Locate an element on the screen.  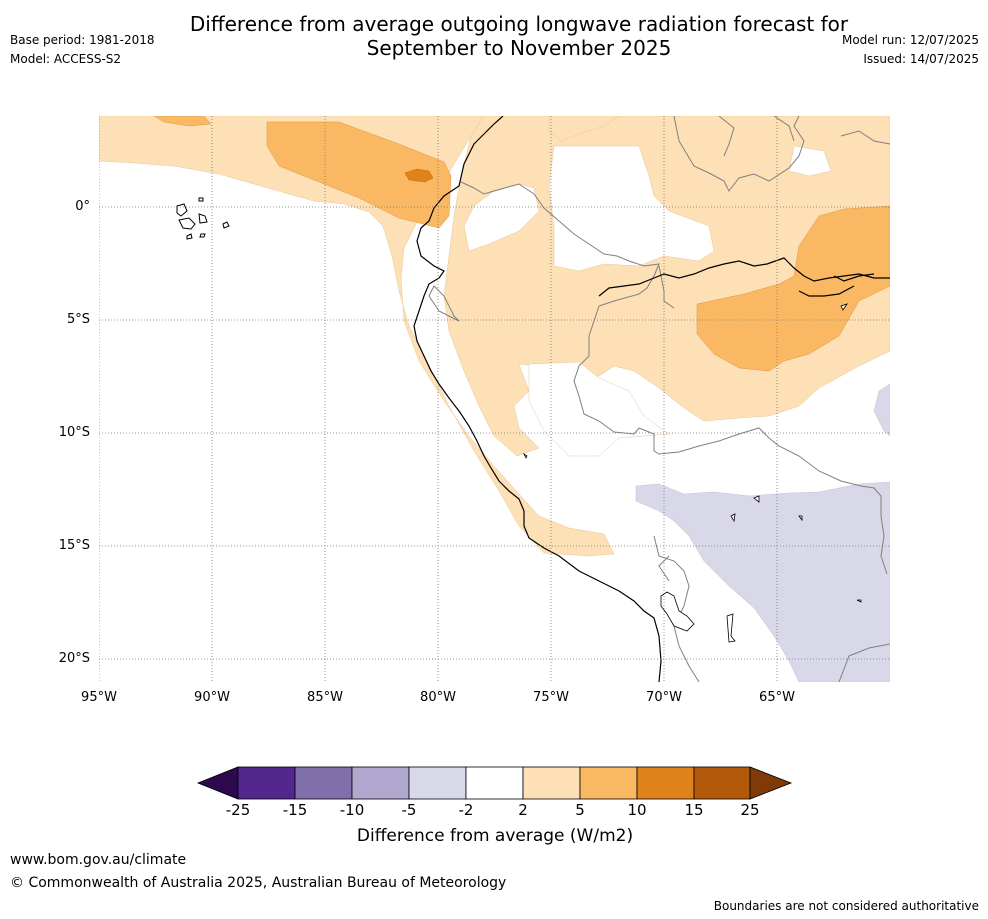
colour-bar-label-25: 25 is located at coordinates (750, 810).